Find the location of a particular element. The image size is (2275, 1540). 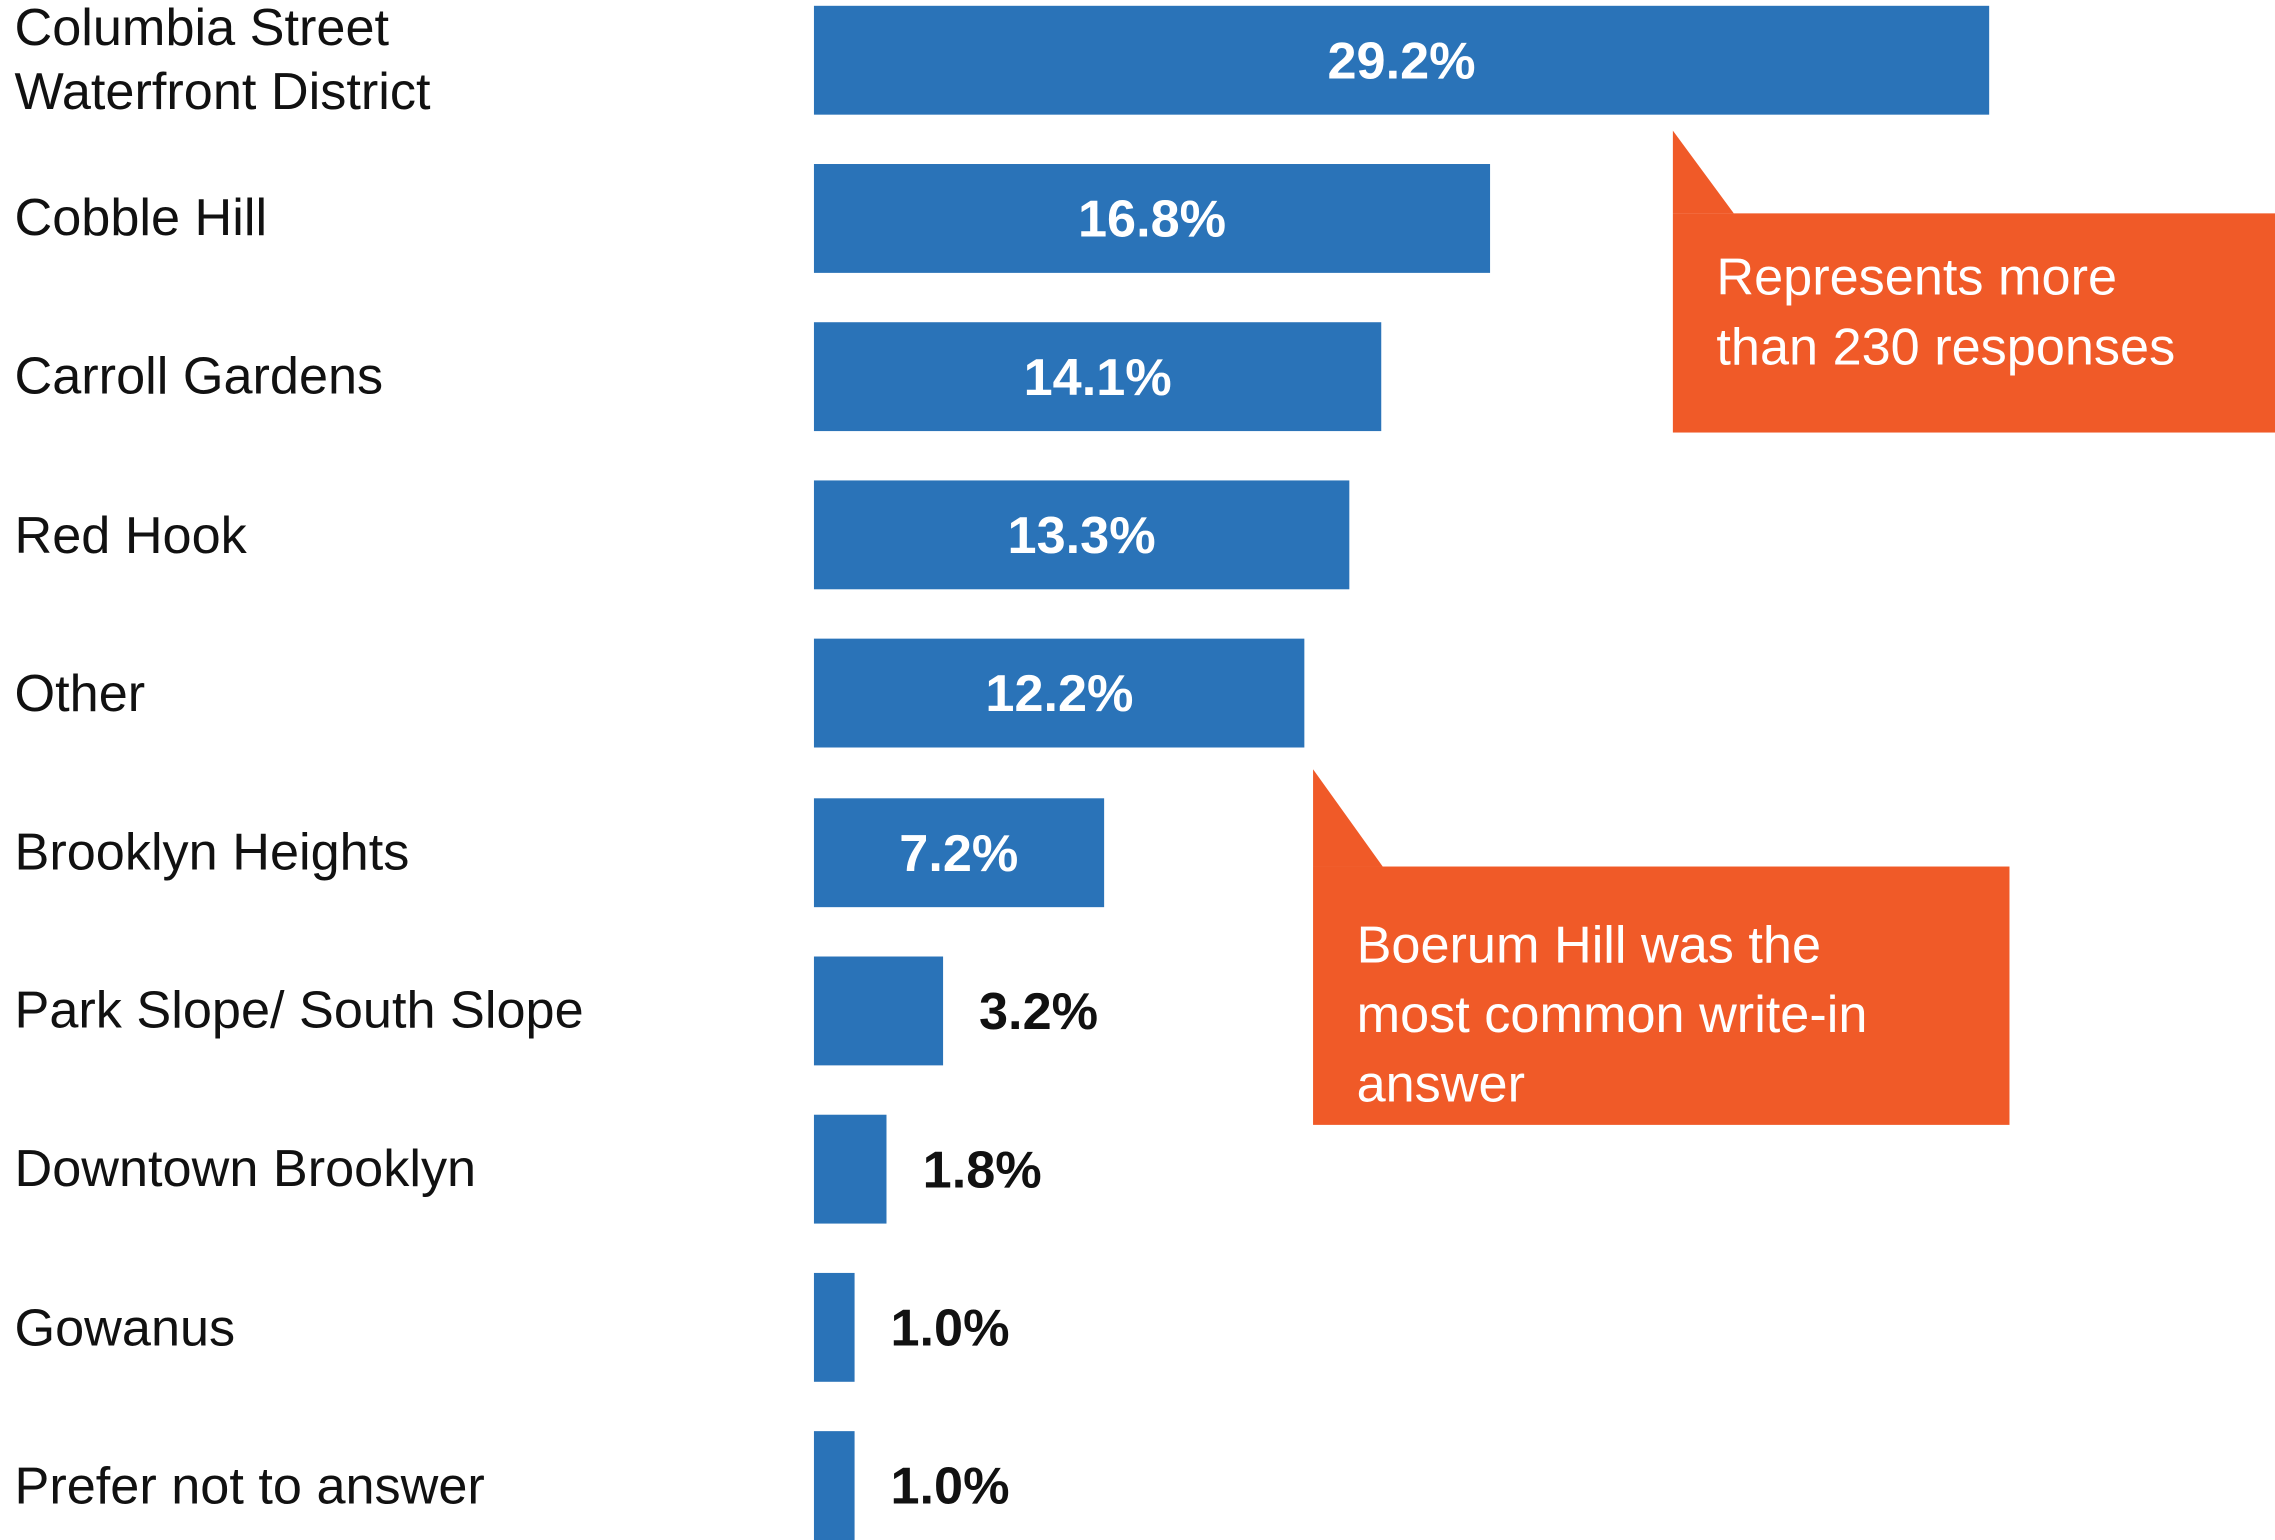

category-label: Prefer not to answer is located at coordinates (249, 1485).